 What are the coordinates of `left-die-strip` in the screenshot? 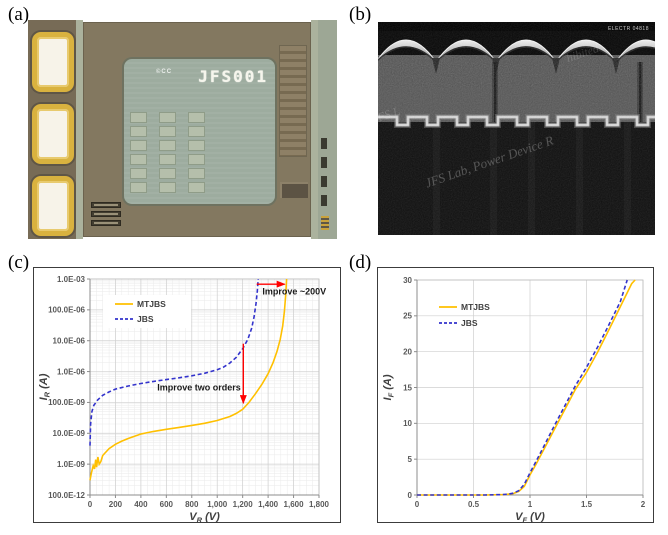 It's located at (52, 129).